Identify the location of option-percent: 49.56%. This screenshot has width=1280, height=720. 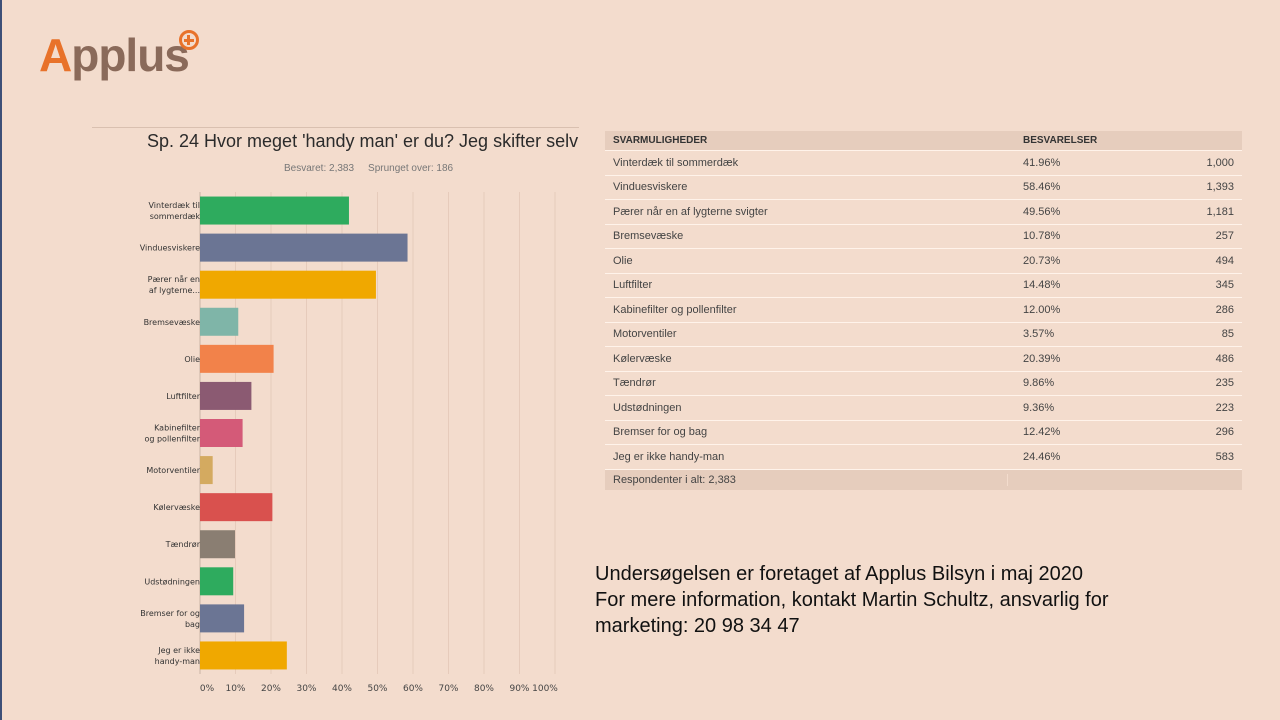
(1042, 211).